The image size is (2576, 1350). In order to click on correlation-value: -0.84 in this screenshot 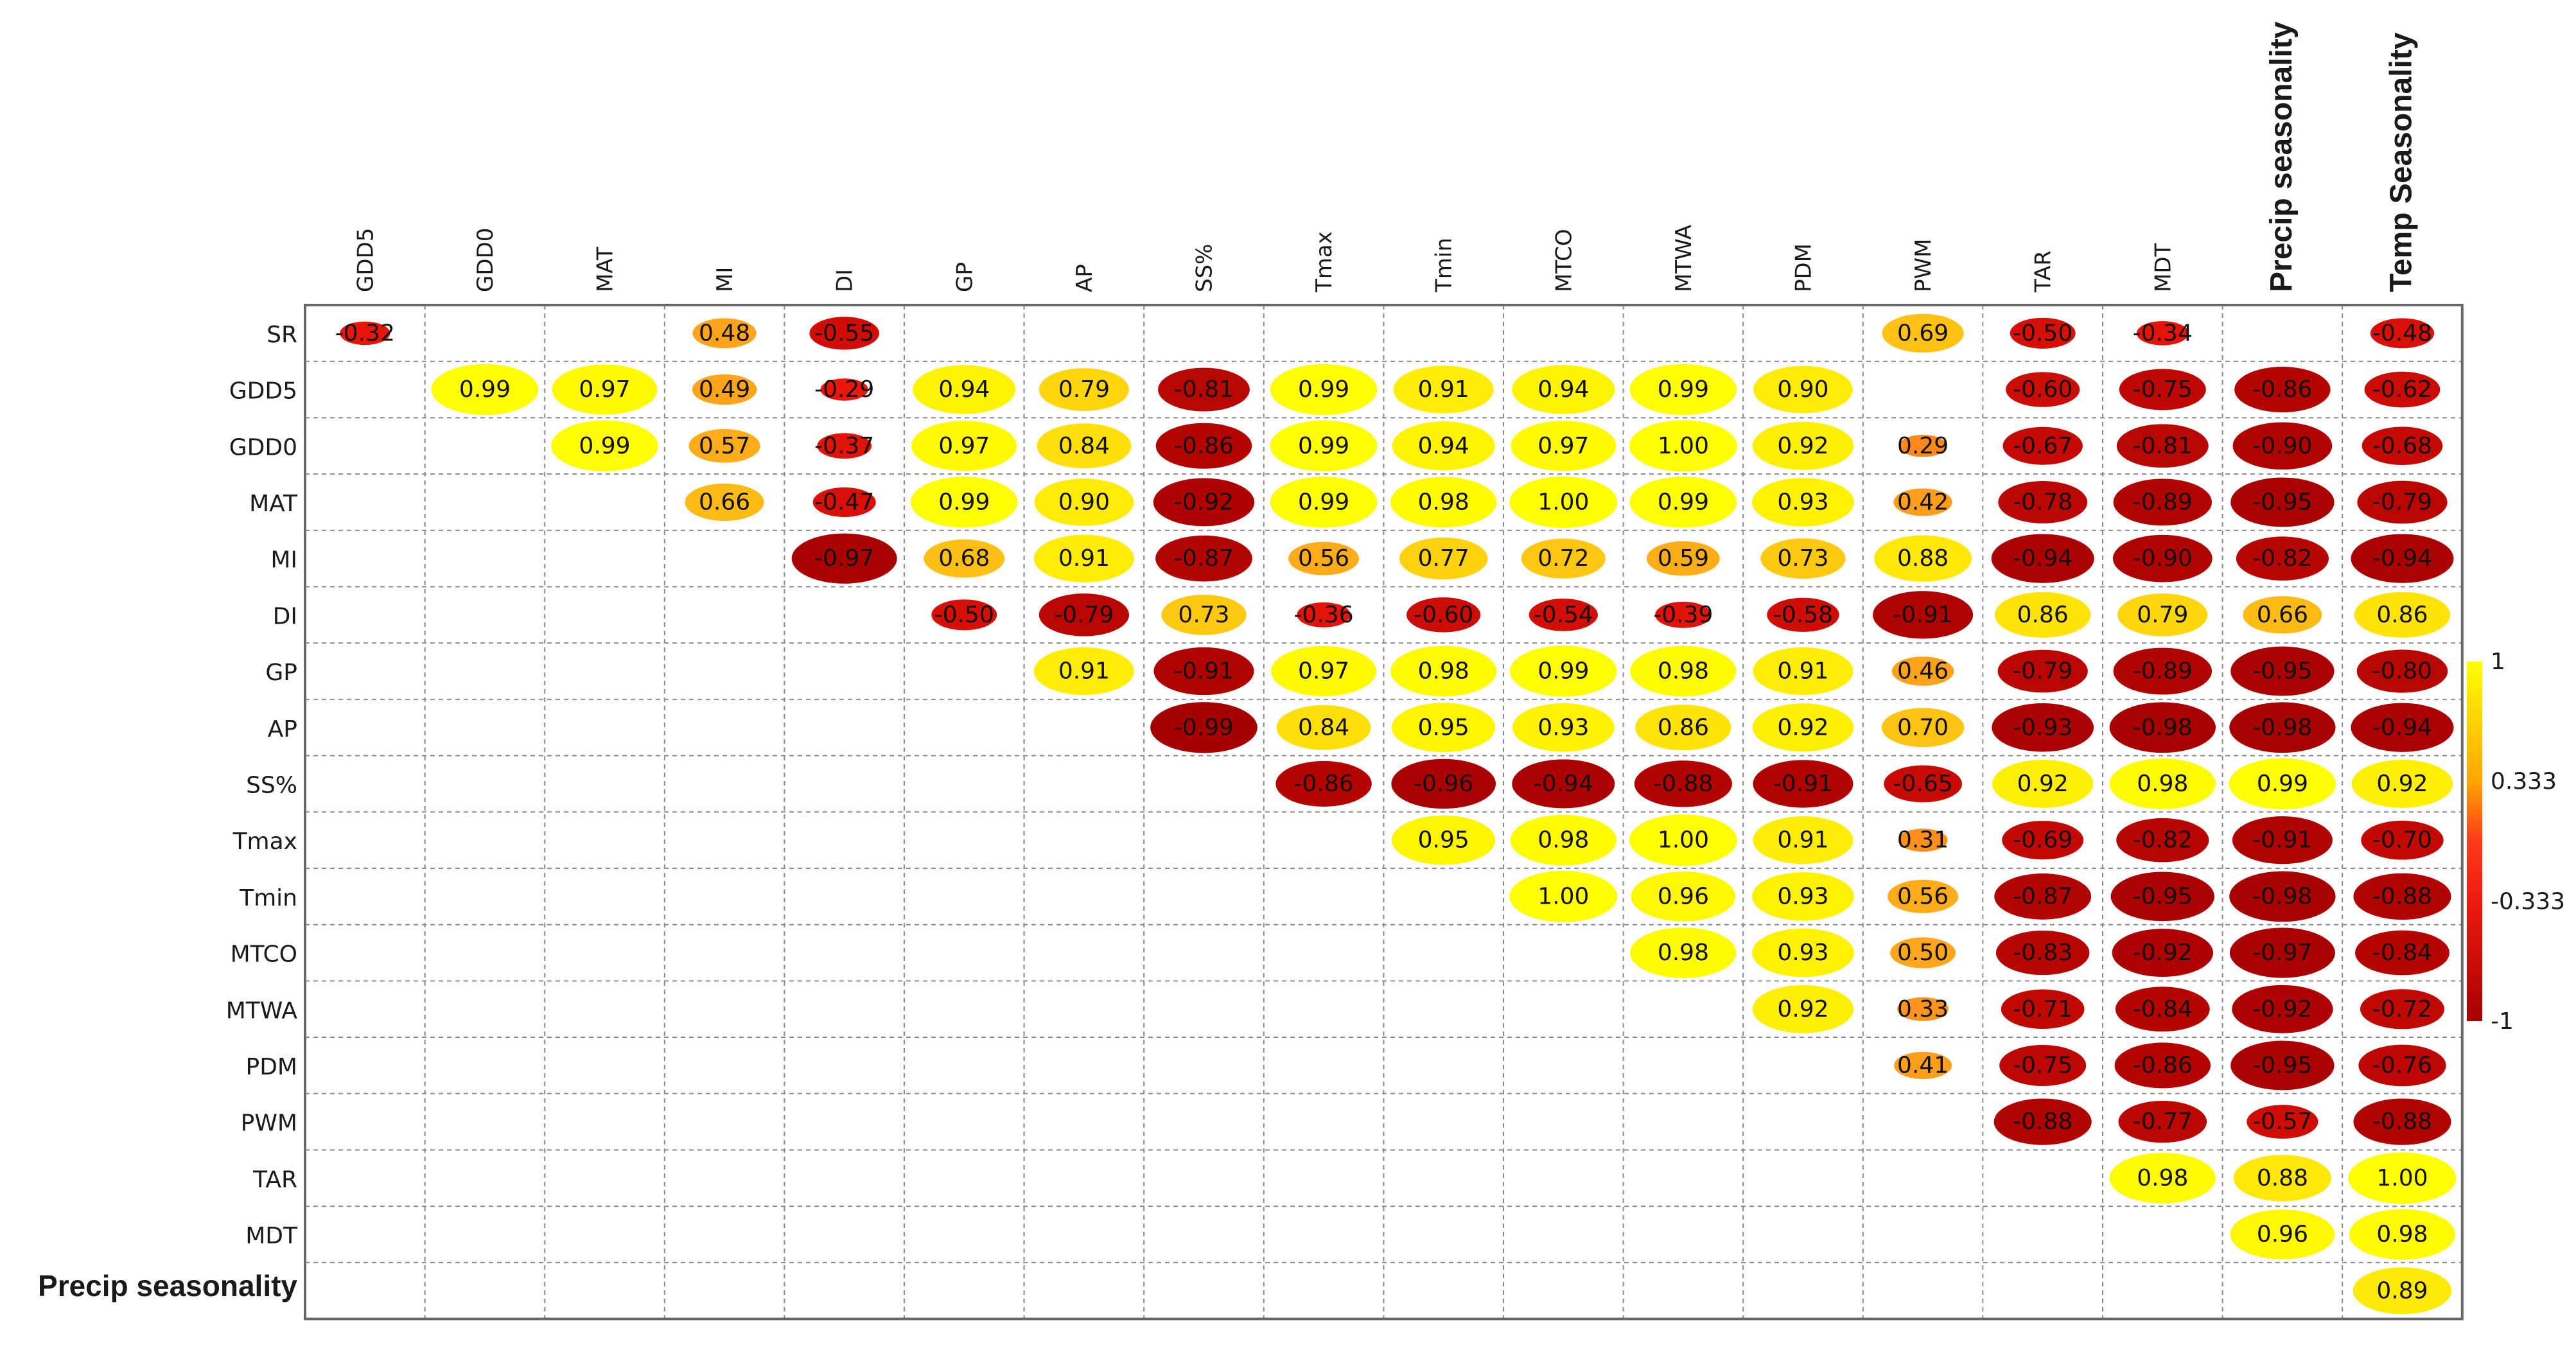, I will do `click(2163, 1009)`.